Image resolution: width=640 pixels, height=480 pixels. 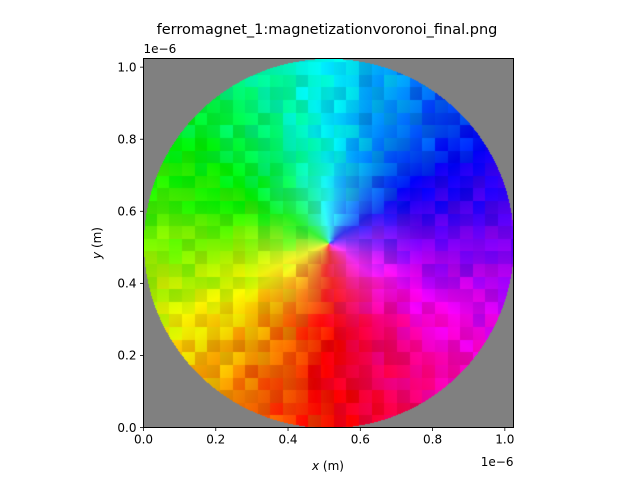 What do you see at coordinates (432, 440) in the screenshot?
I see `x-tick-label: 0.8` at bounding box center [432, 440].